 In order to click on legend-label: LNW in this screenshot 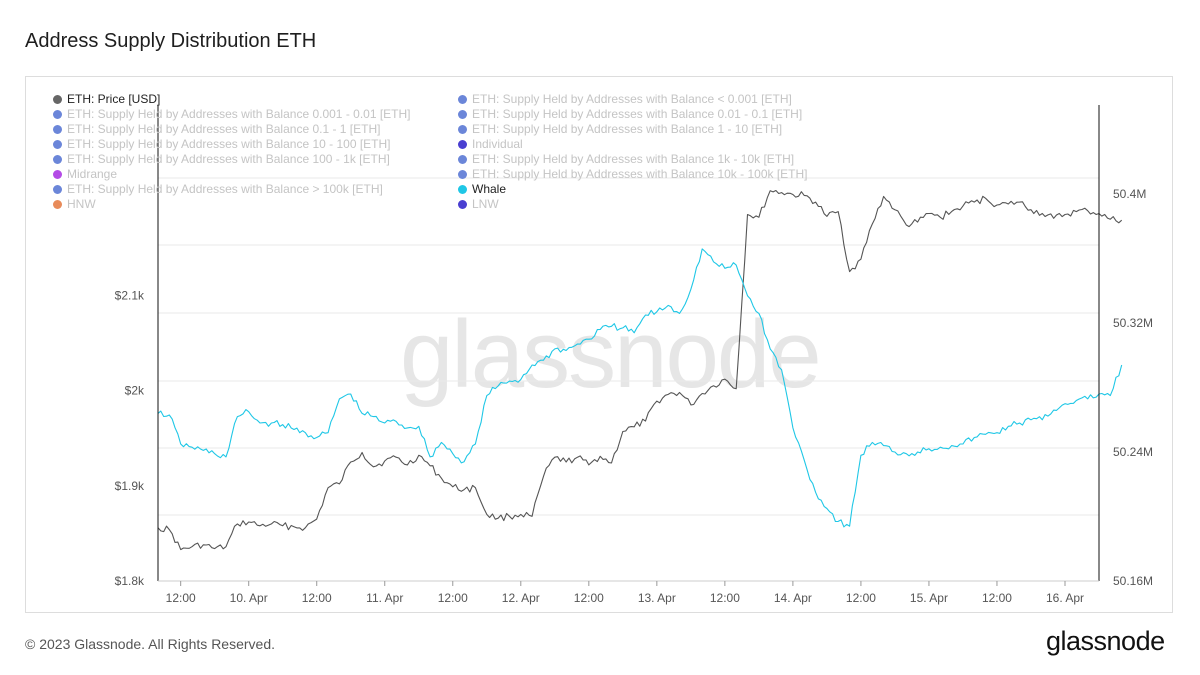, I will do `click(485, 204)`.